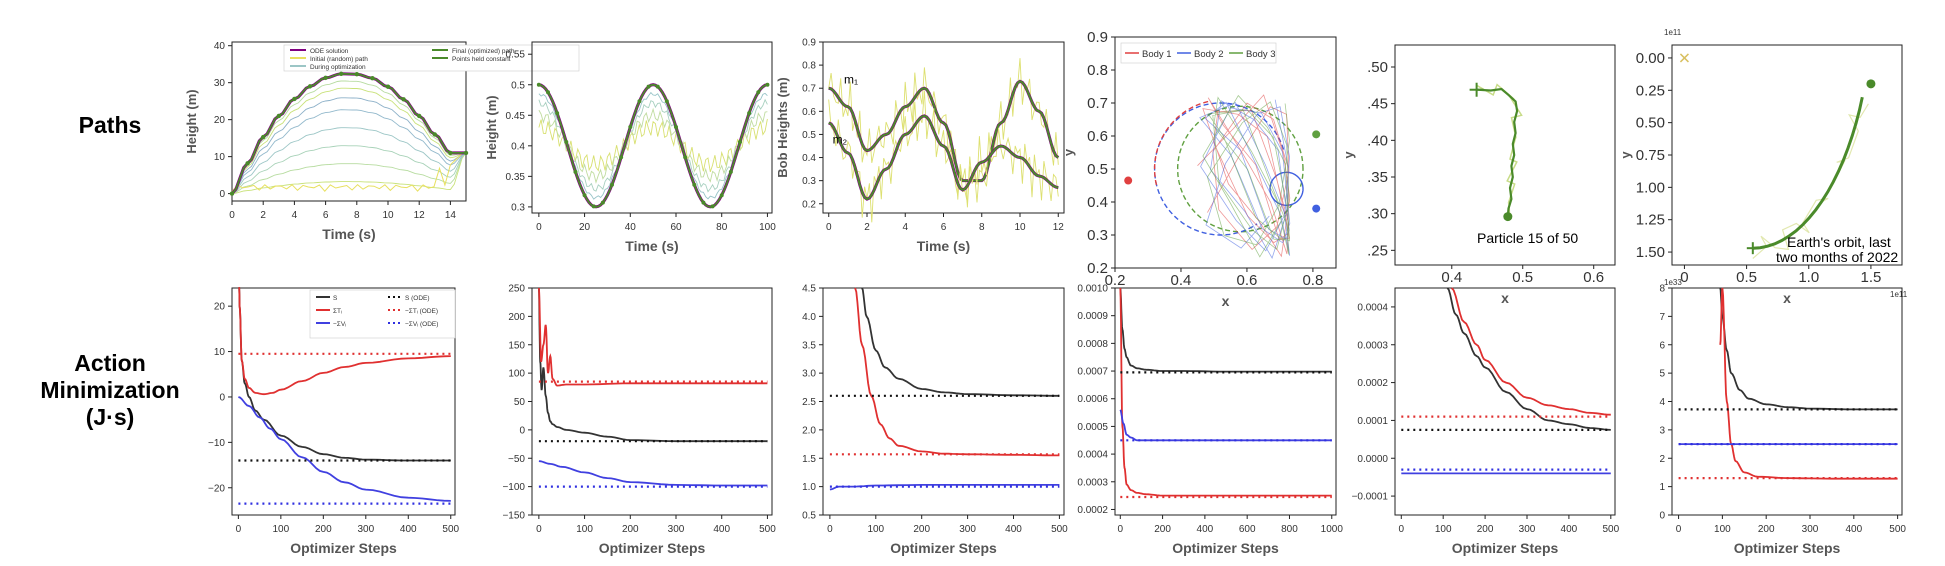 The height and width of the screenshot is (566, 1945). I want to click on row-label-action-line2: Minimization, so click(110, 390).